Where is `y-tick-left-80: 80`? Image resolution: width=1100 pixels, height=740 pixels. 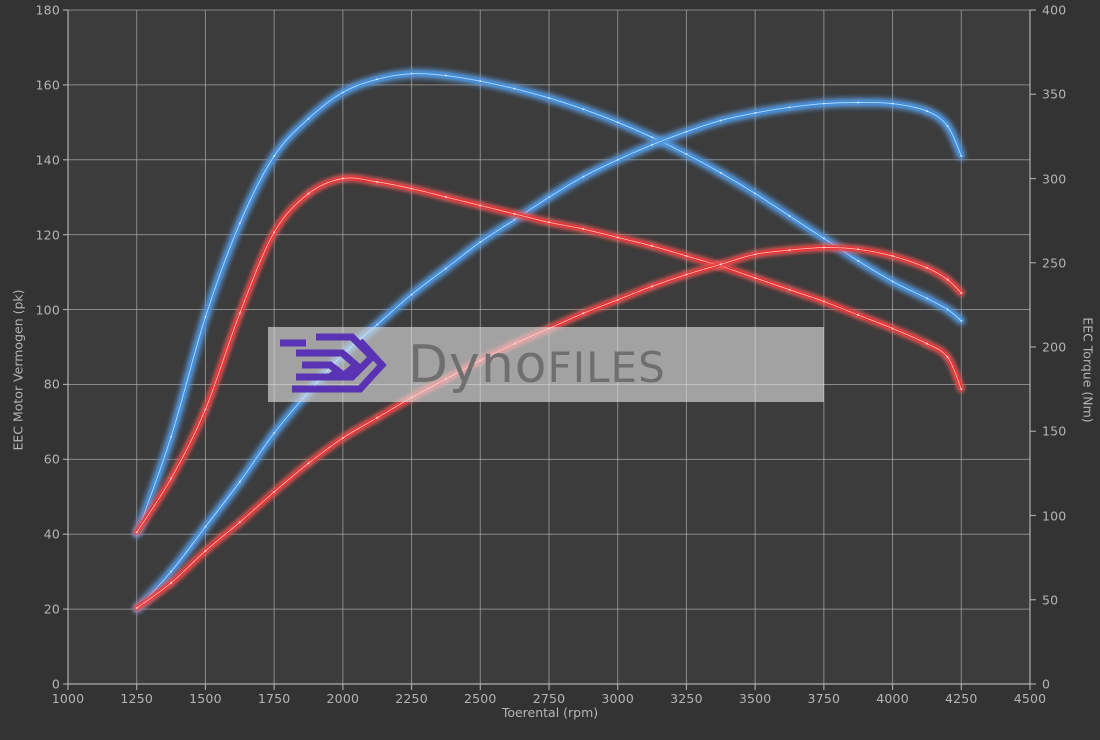
y-tick-left-80: 80 is located at coordinates (51, 384).